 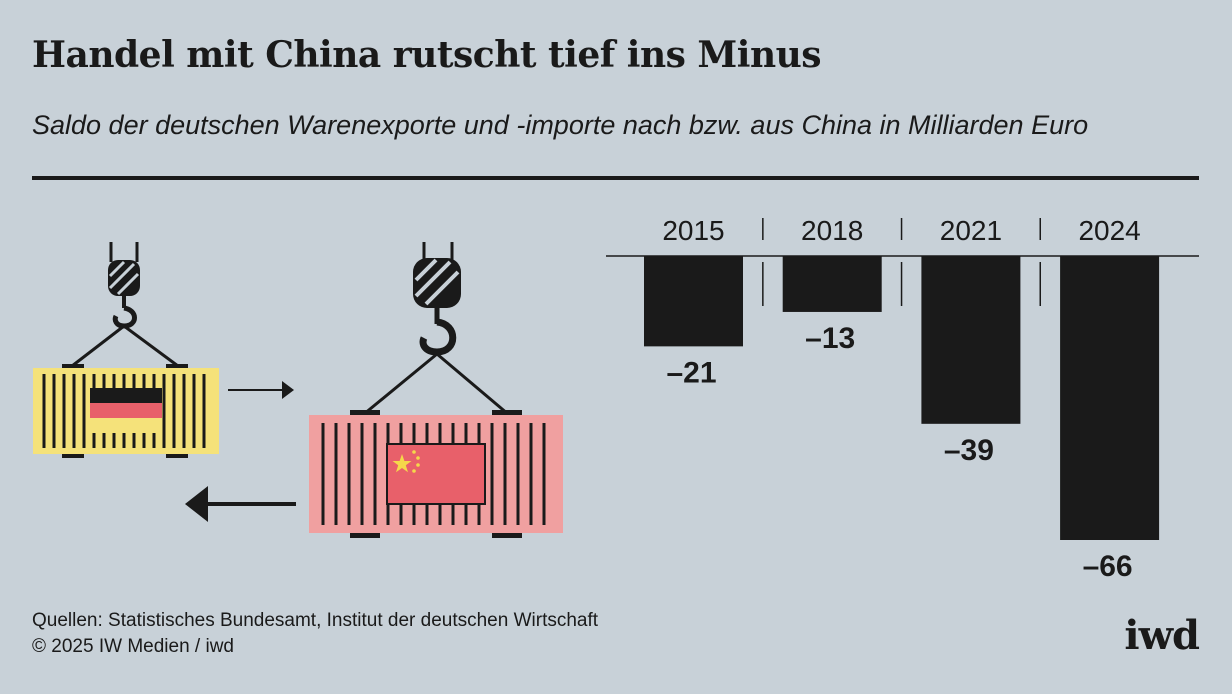 What do you see at coordinates (427, 55) in the screenshot?
I see `chart-title: Handel mit China rutscht tief ins Minus` at bounding box center [427, 55].